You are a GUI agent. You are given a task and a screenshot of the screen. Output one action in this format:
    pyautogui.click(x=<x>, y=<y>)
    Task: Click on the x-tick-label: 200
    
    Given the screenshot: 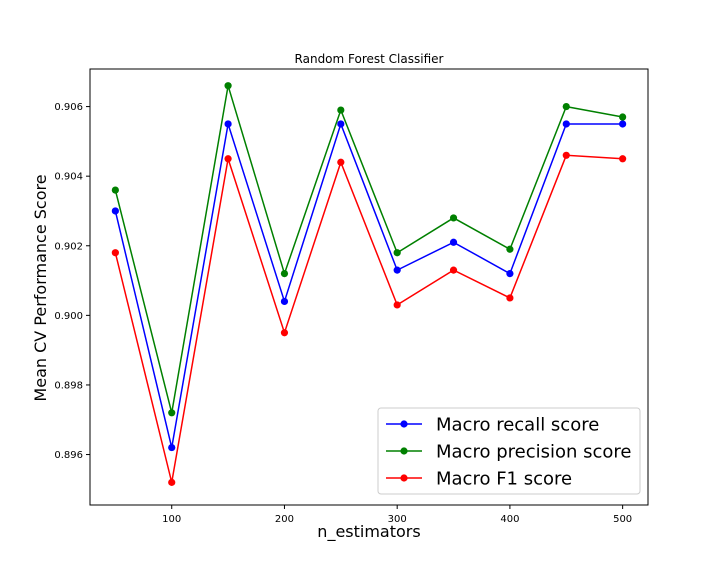 What is the action you would take?
    pyautogui.click(x=284, y=519)
    